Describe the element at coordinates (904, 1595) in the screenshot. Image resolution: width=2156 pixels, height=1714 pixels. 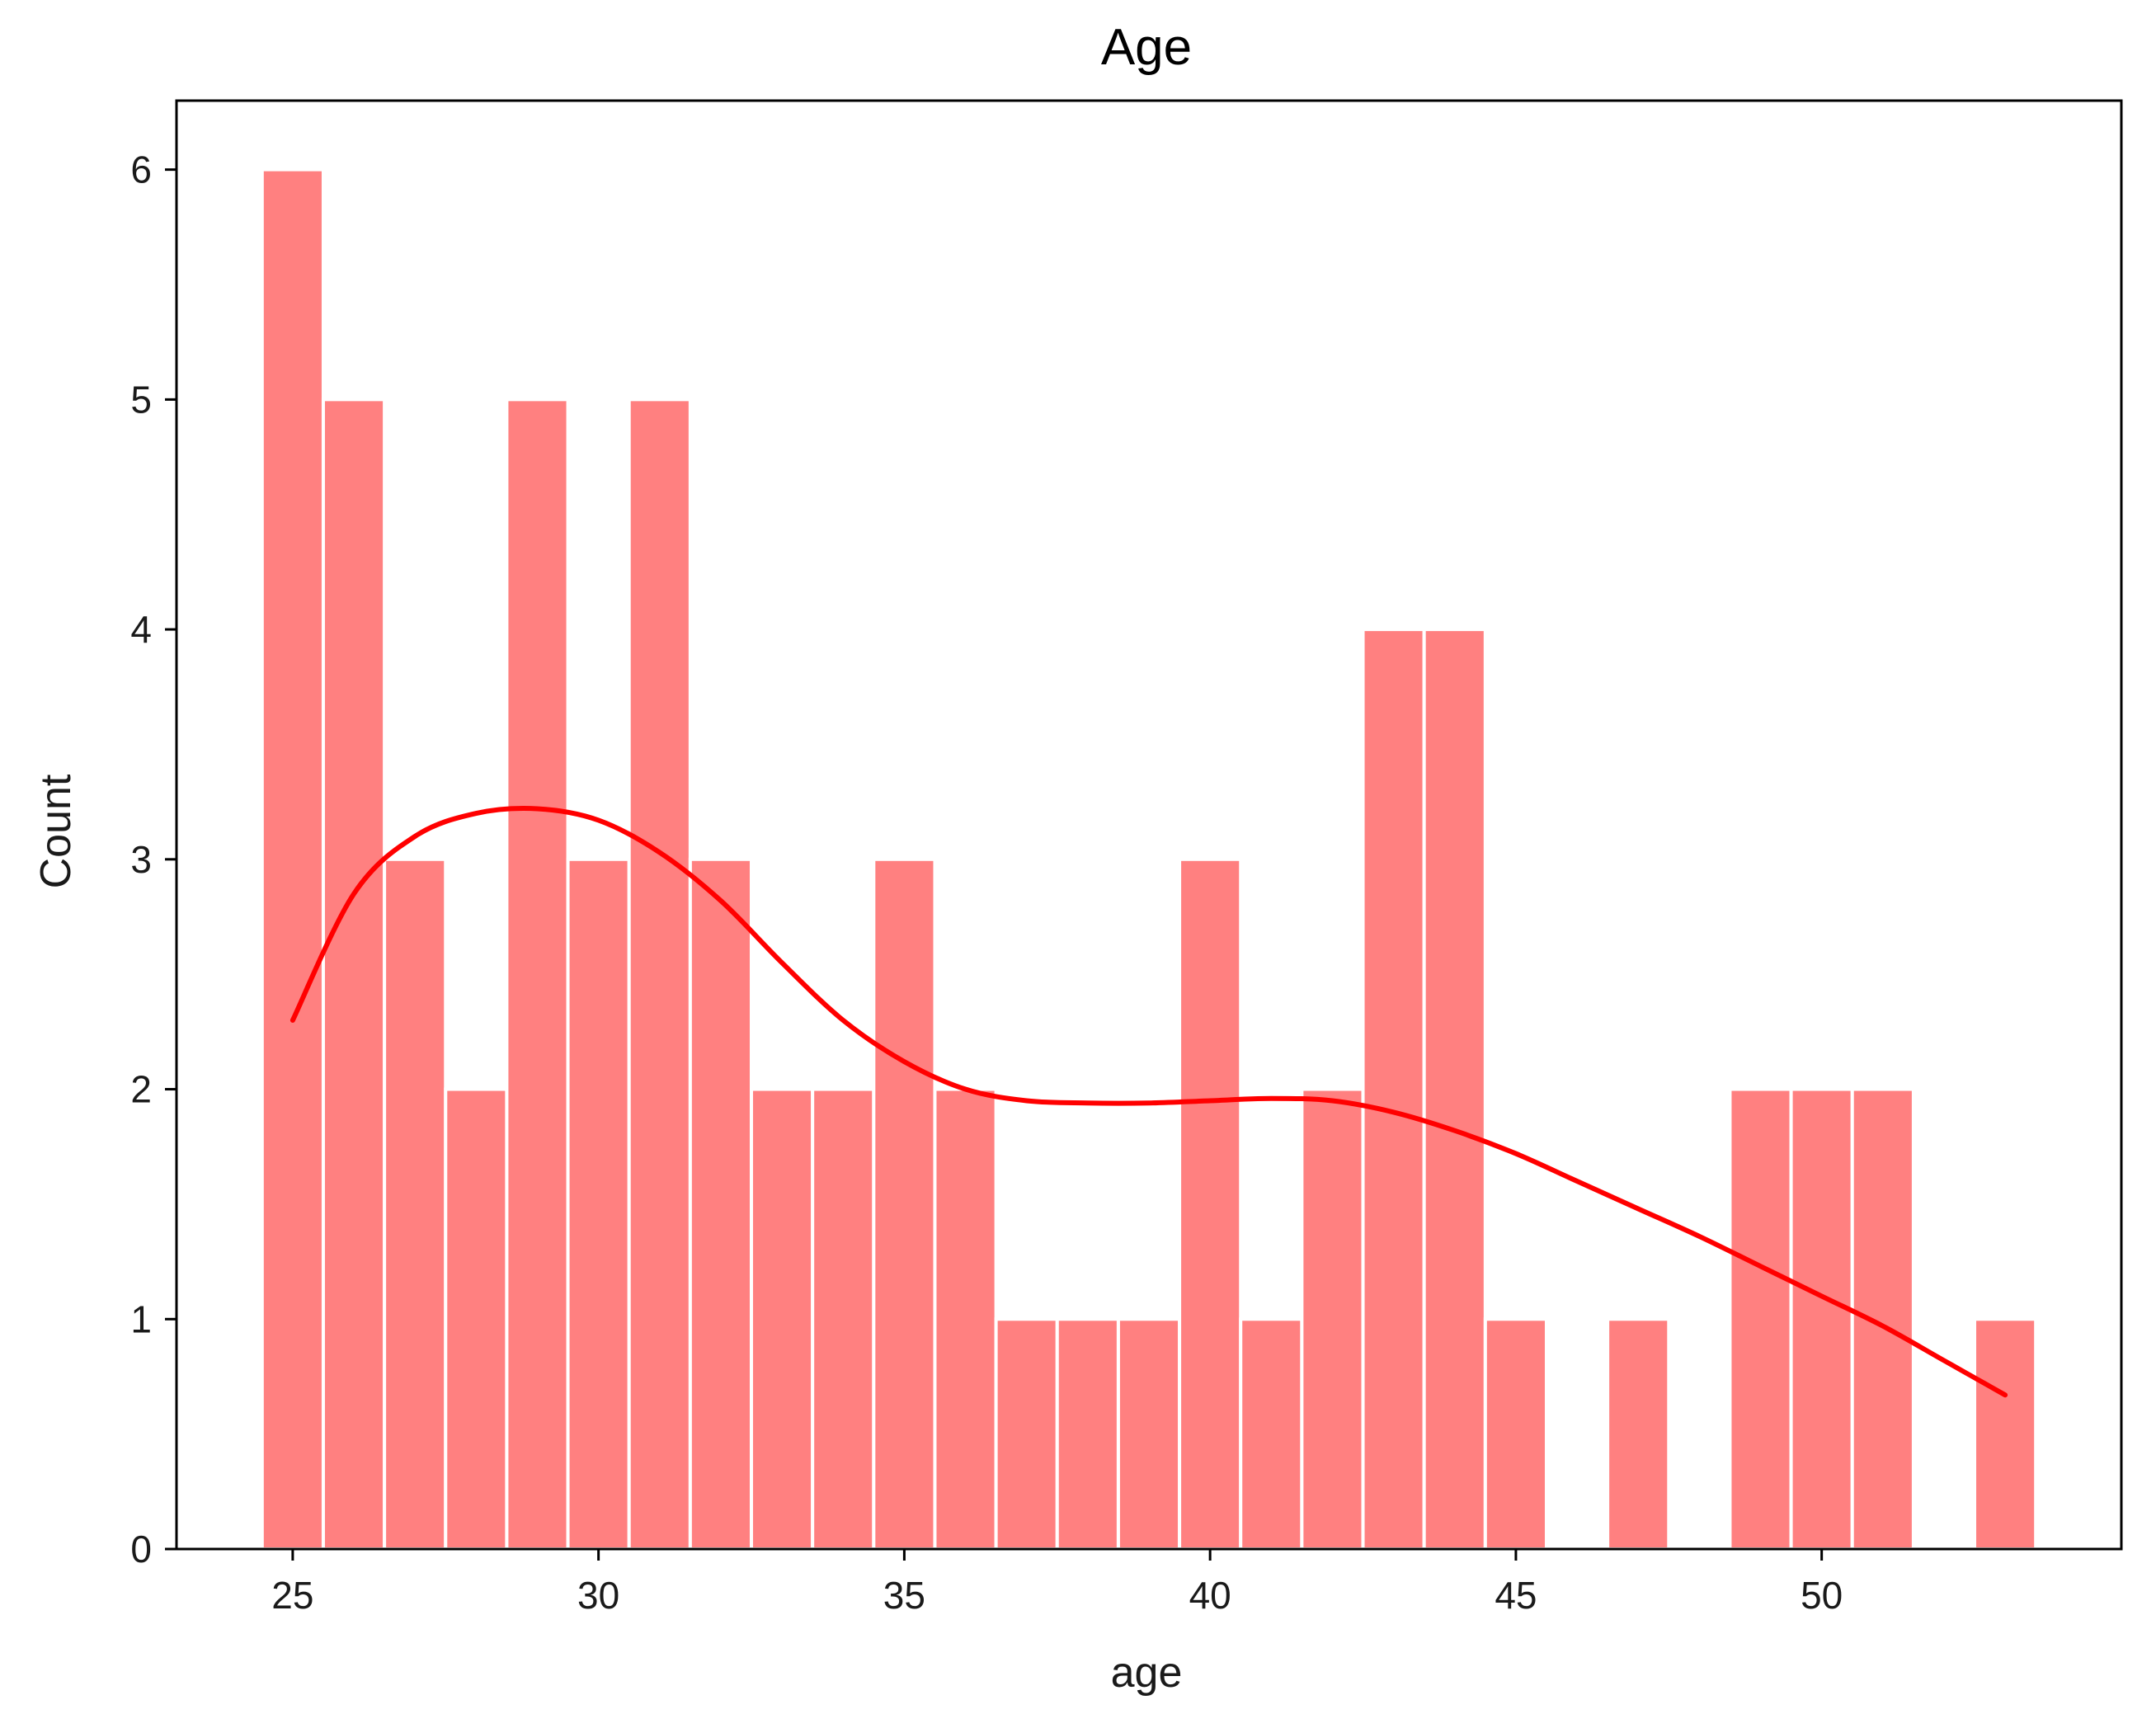
I see `x-tick-label: 35` at that location.